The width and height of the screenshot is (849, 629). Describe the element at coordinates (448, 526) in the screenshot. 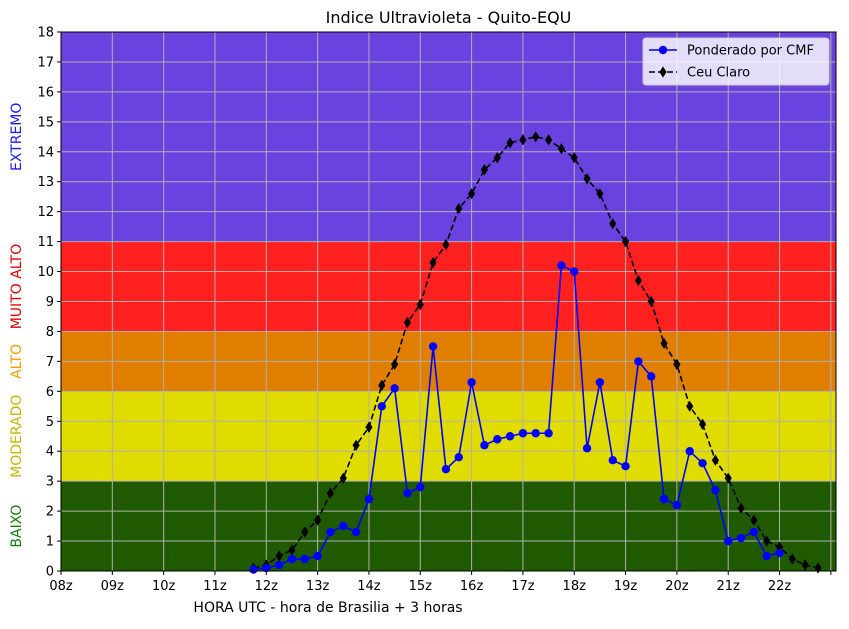

I see `band-baixo` at that location.